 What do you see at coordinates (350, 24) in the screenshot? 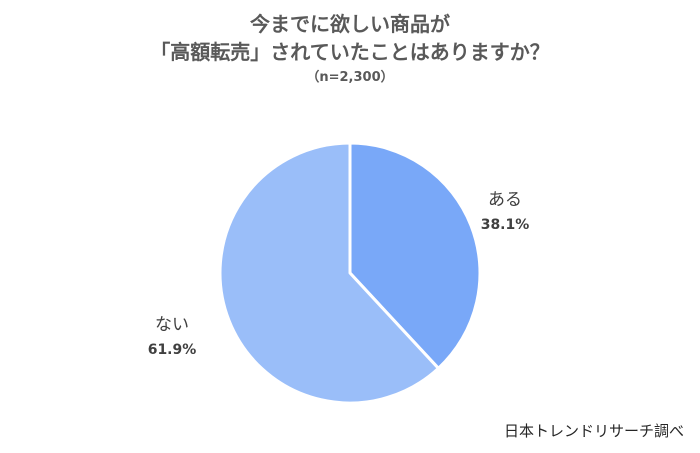
I see `chart-title-line-1: 今までに欲しい商品が` at bounding box center [350, 24].